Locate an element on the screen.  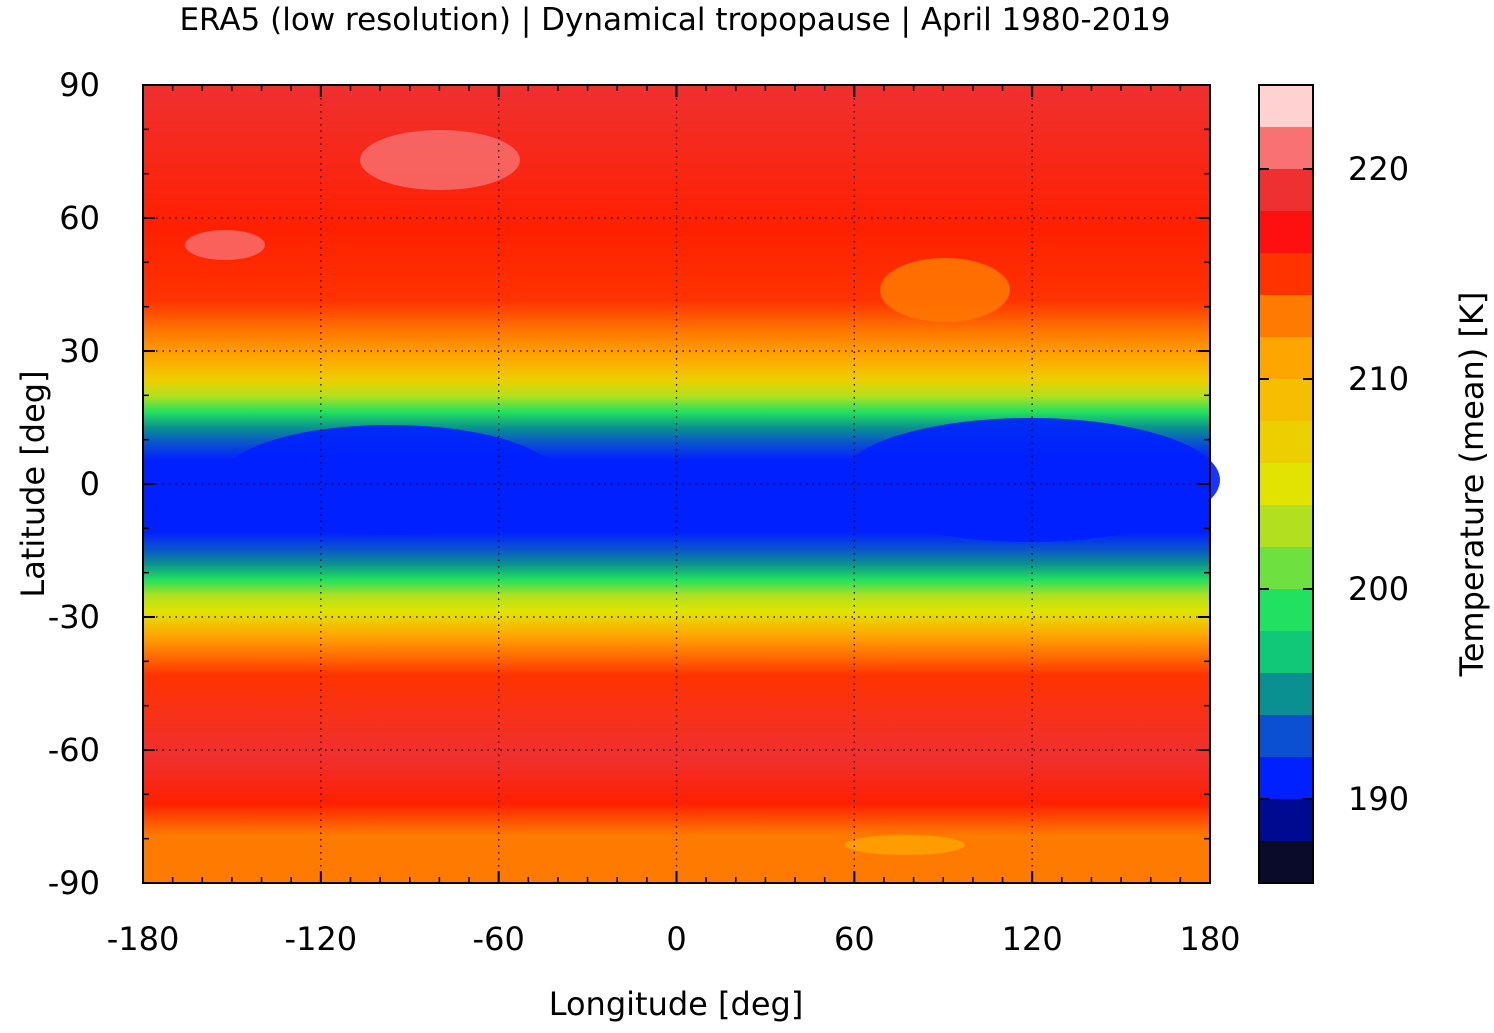
y-tick-label: 30 is located at coordinates (79, 351).